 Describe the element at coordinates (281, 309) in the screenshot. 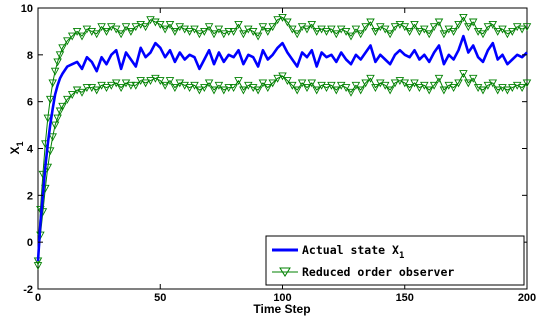

I see `x-axis-label: Time Step` at that location.